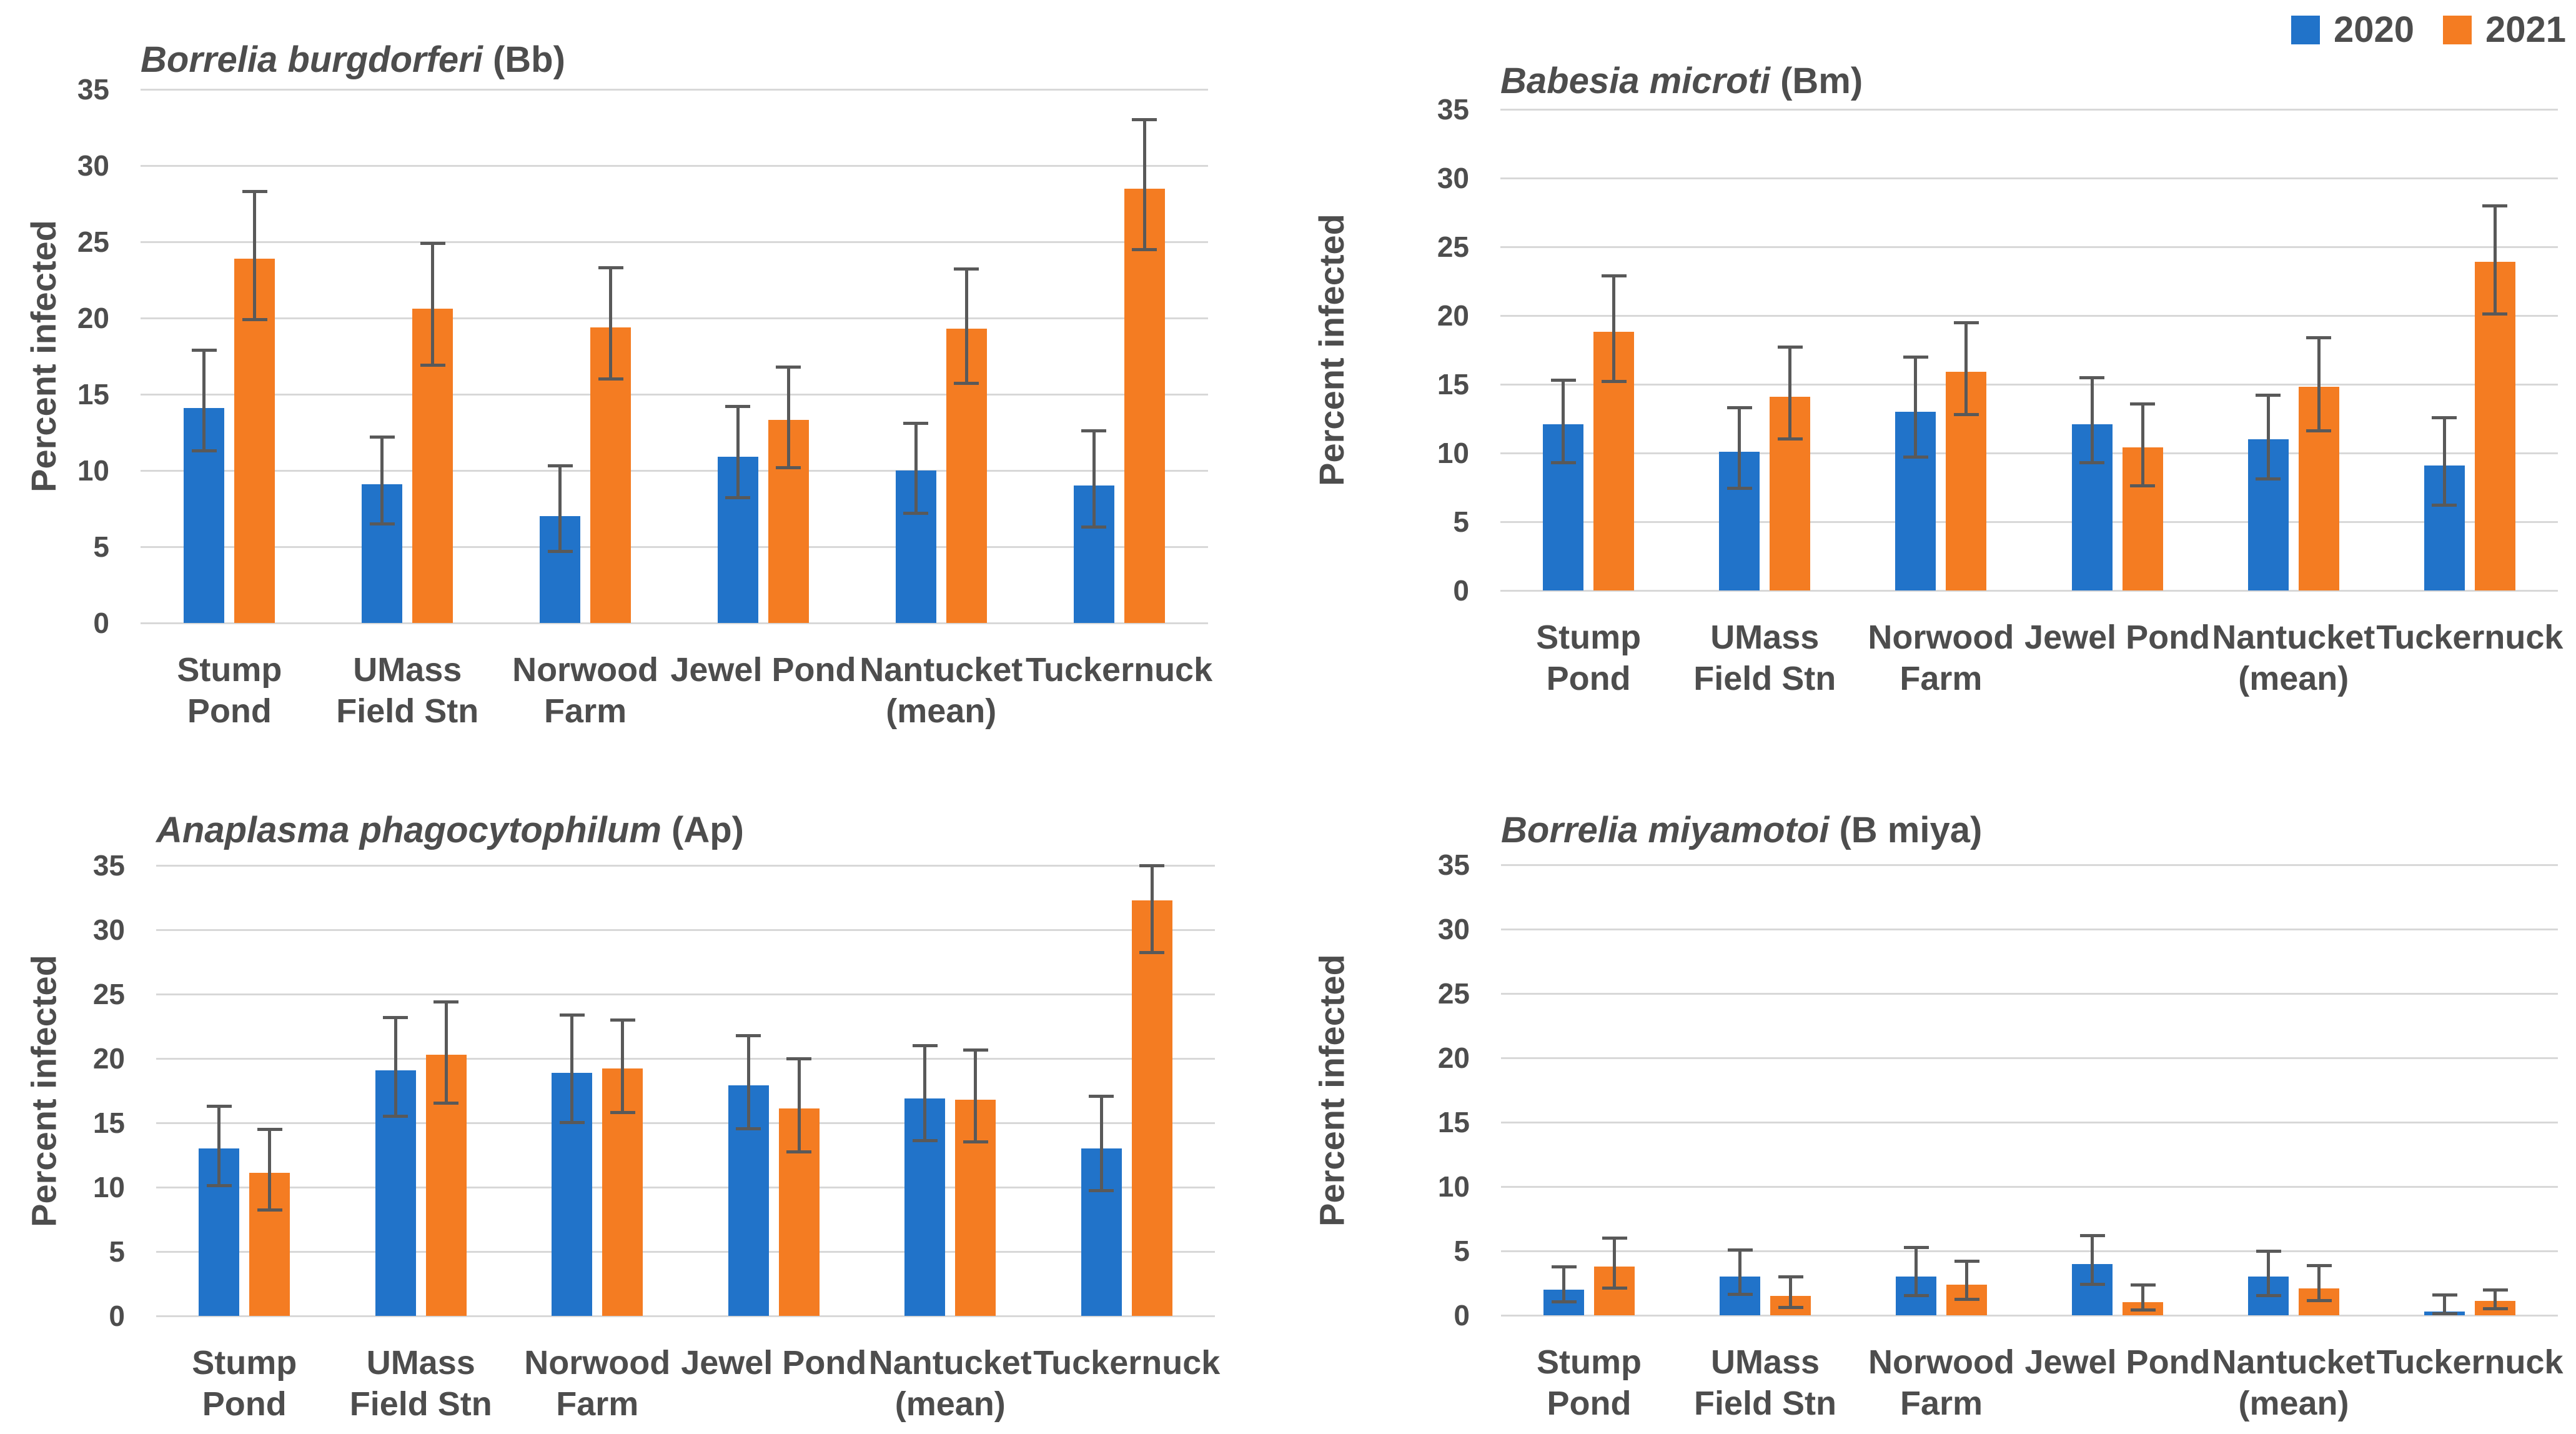 The height and width of the screenshot is (1434, 2576). Describe the element at coordinates (108, 1187) in the screenshot. I see `y-tick-label: 10` at that location.